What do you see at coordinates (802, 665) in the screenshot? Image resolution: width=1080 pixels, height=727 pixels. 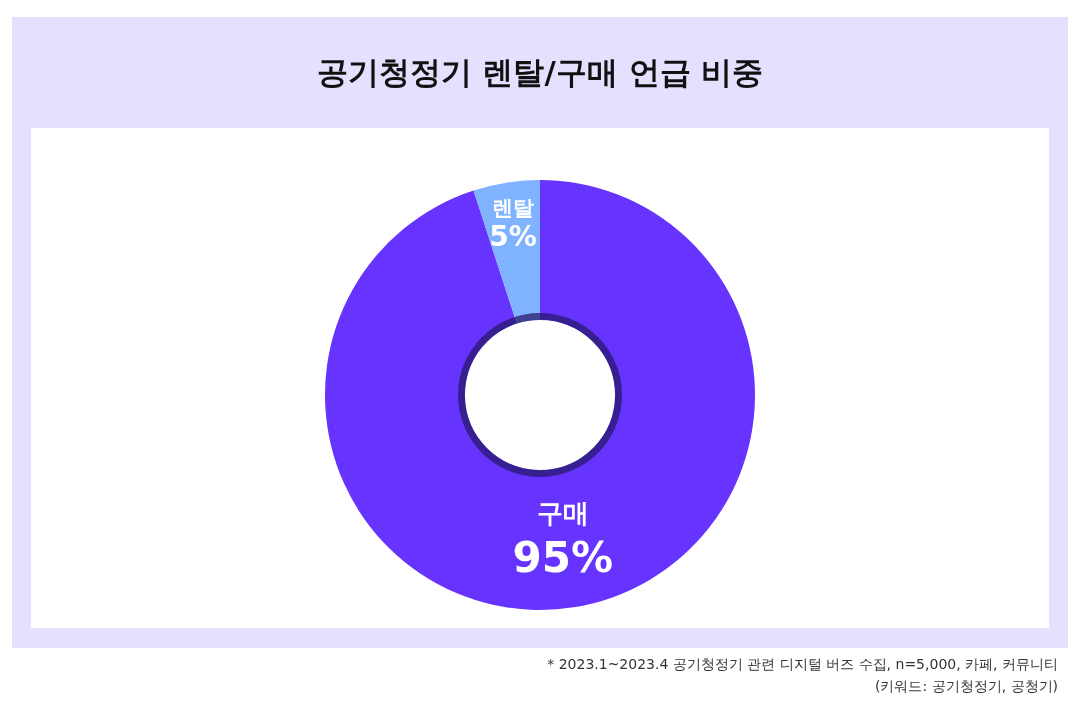 I see `text: * 2023.1~2023.4 공기청정기 관련 디지털 버즈 수집, n=5,000, 카페, 커뮤니티` at bounding box center [802, 665].